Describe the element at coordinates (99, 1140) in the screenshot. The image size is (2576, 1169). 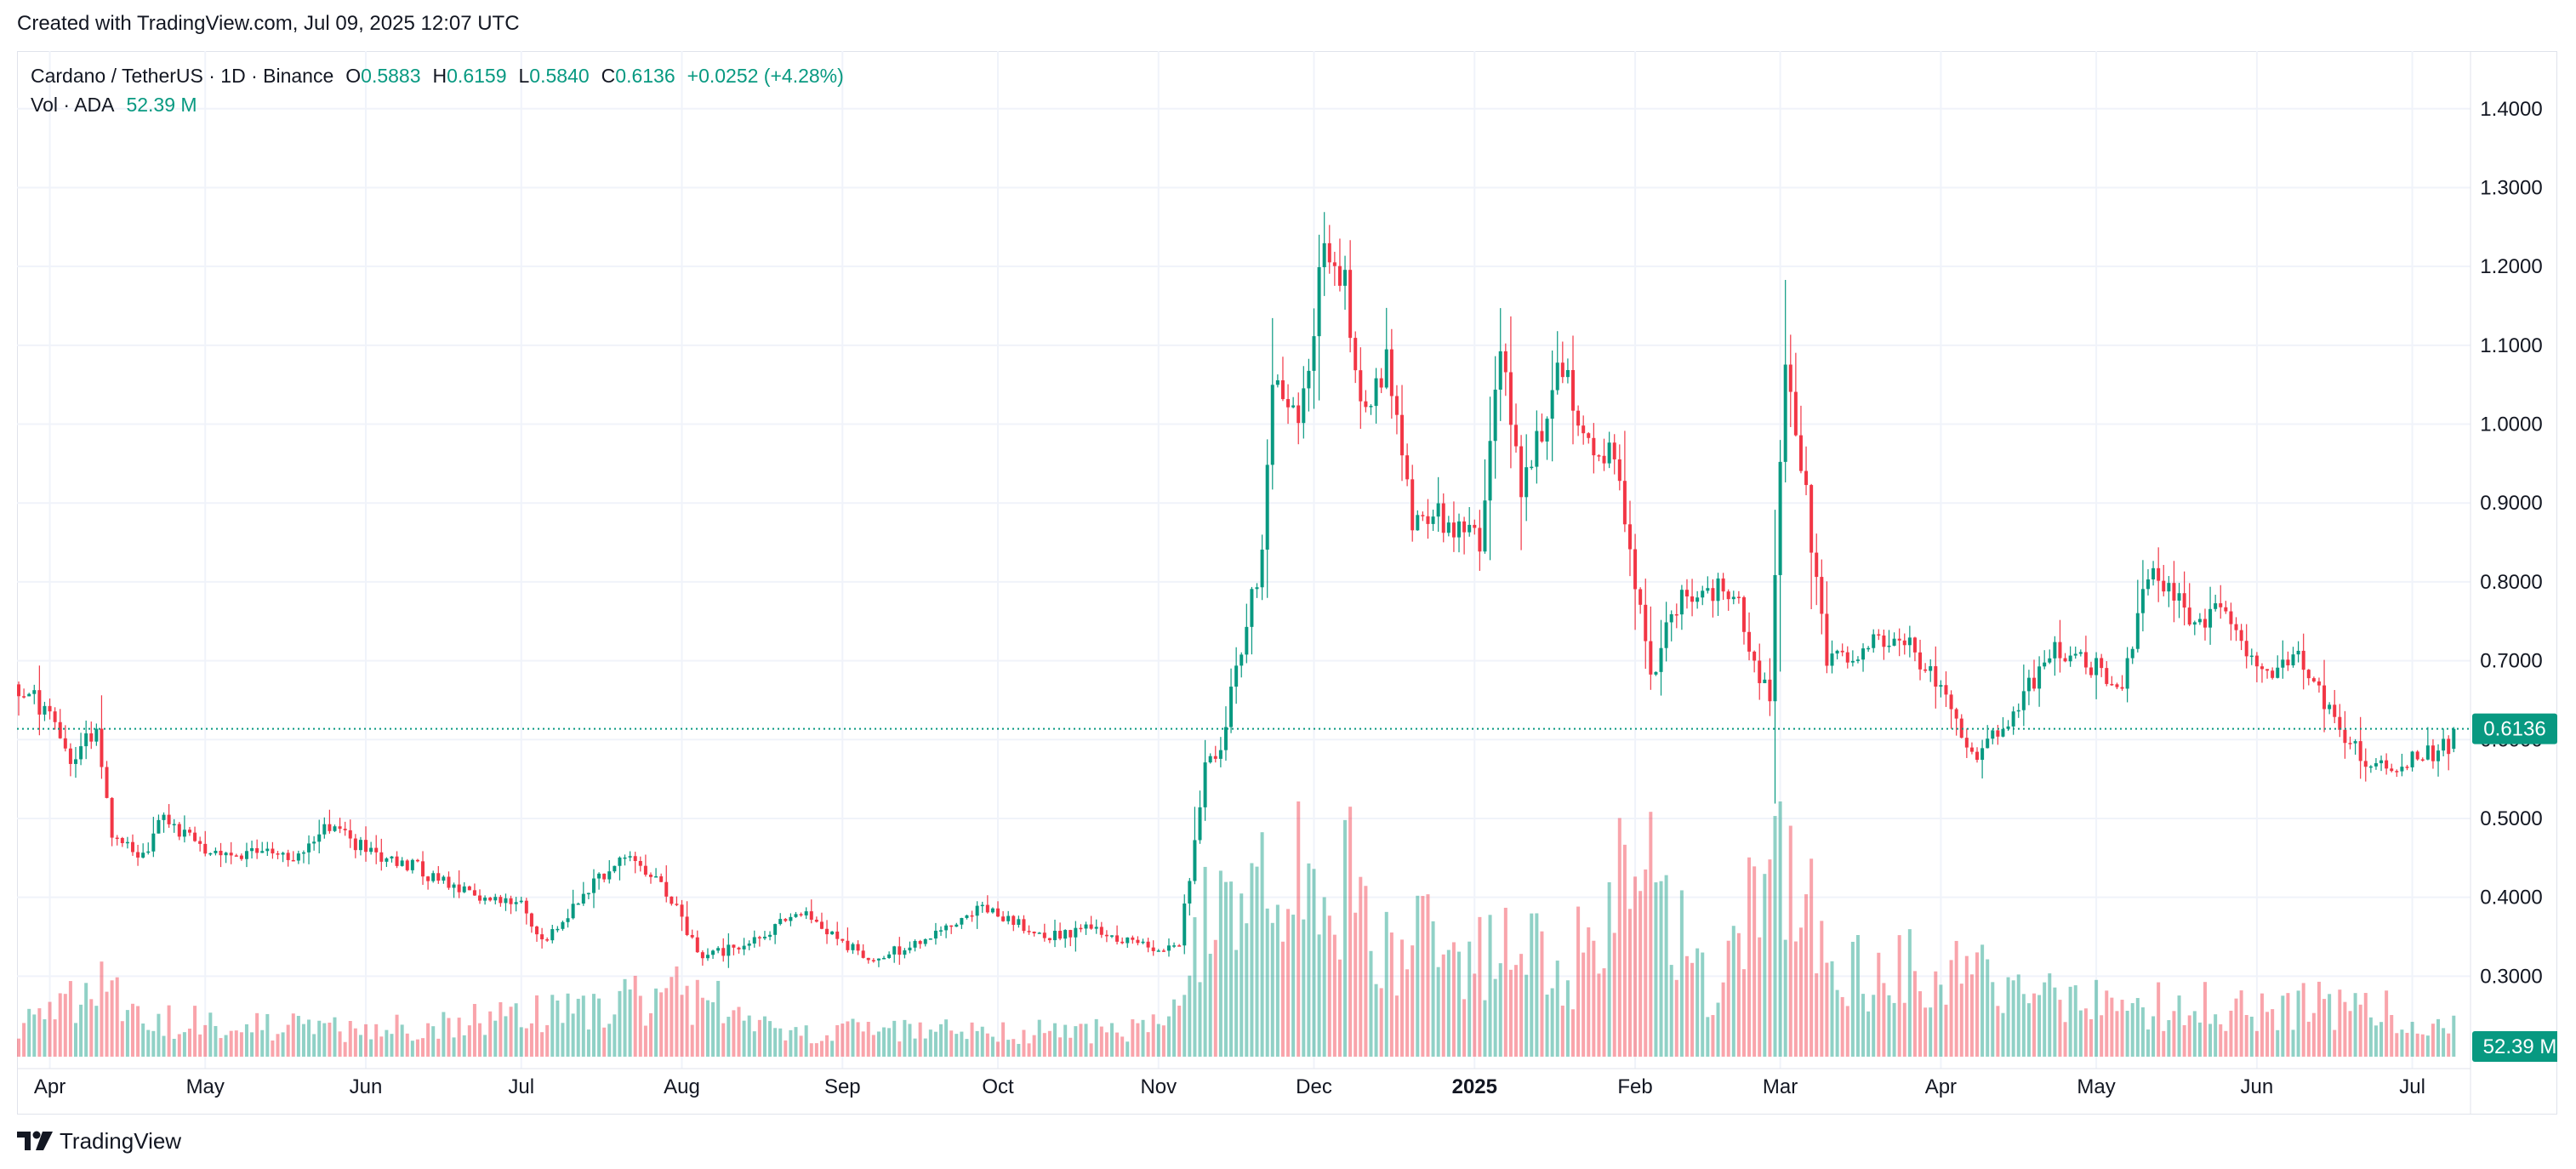
I see `tradingview-brand: TradingView` at that location.